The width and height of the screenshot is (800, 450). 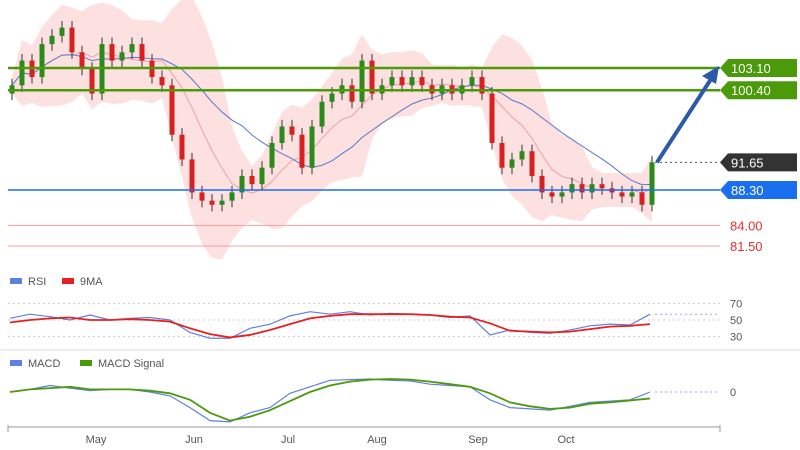 I want to click on rsi-legend-label: RSI, so click(x=37, y=282).